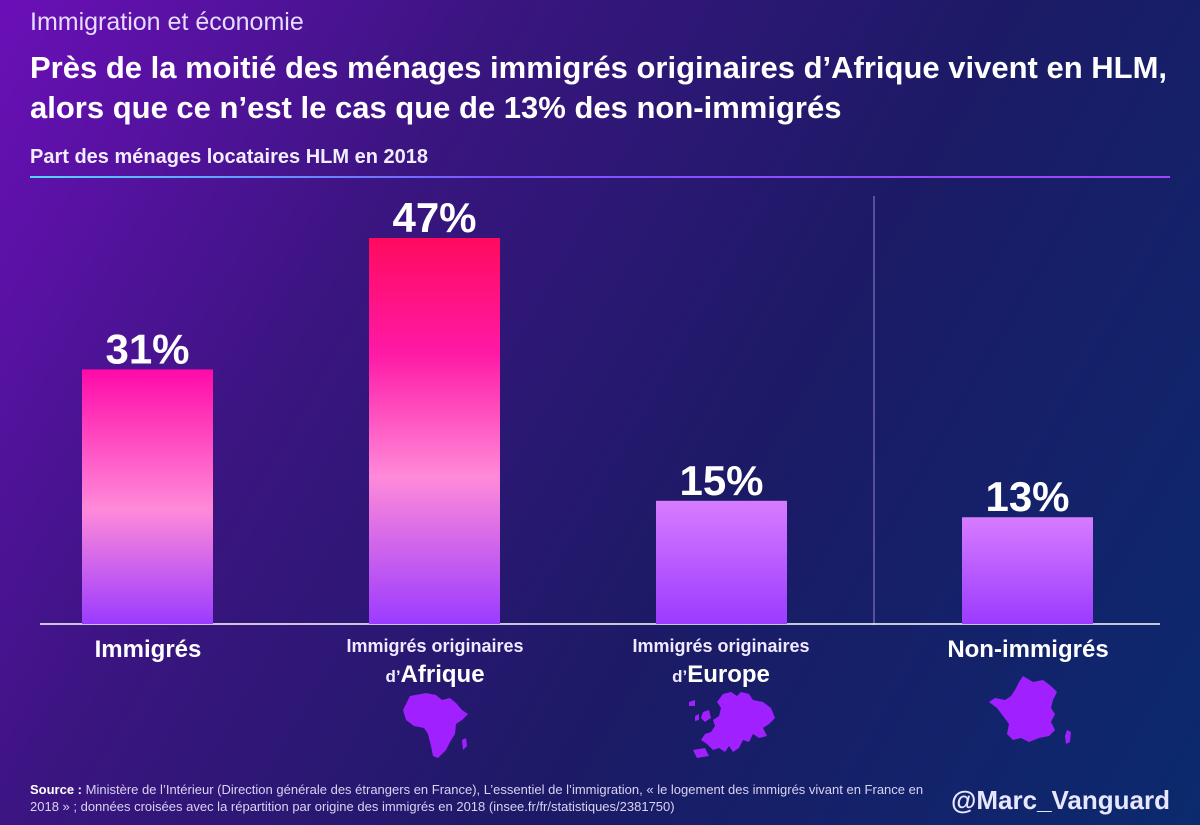  I want to click on category-label-afrique-main: Afrique, so click(442, 674).